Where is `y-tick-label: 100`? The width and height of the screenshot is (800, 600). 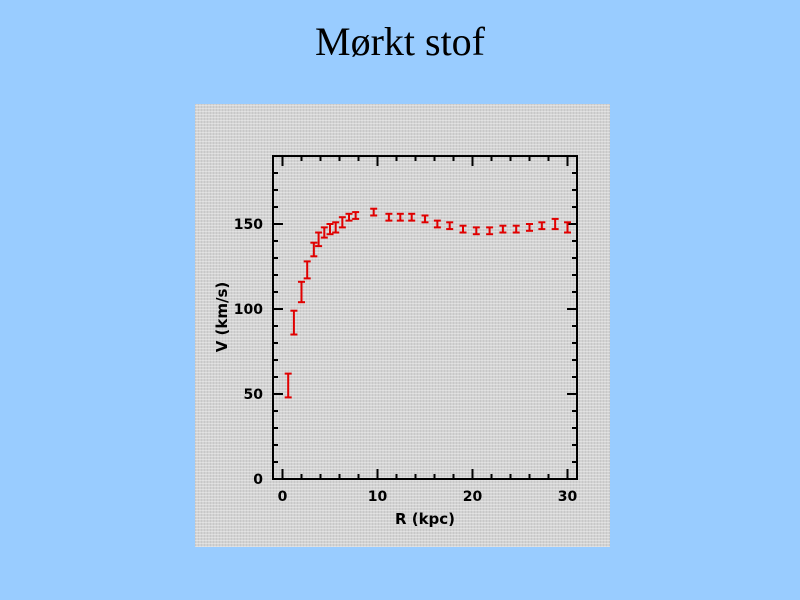
y-tick-label: 100 is located at coordinates (248, 310).